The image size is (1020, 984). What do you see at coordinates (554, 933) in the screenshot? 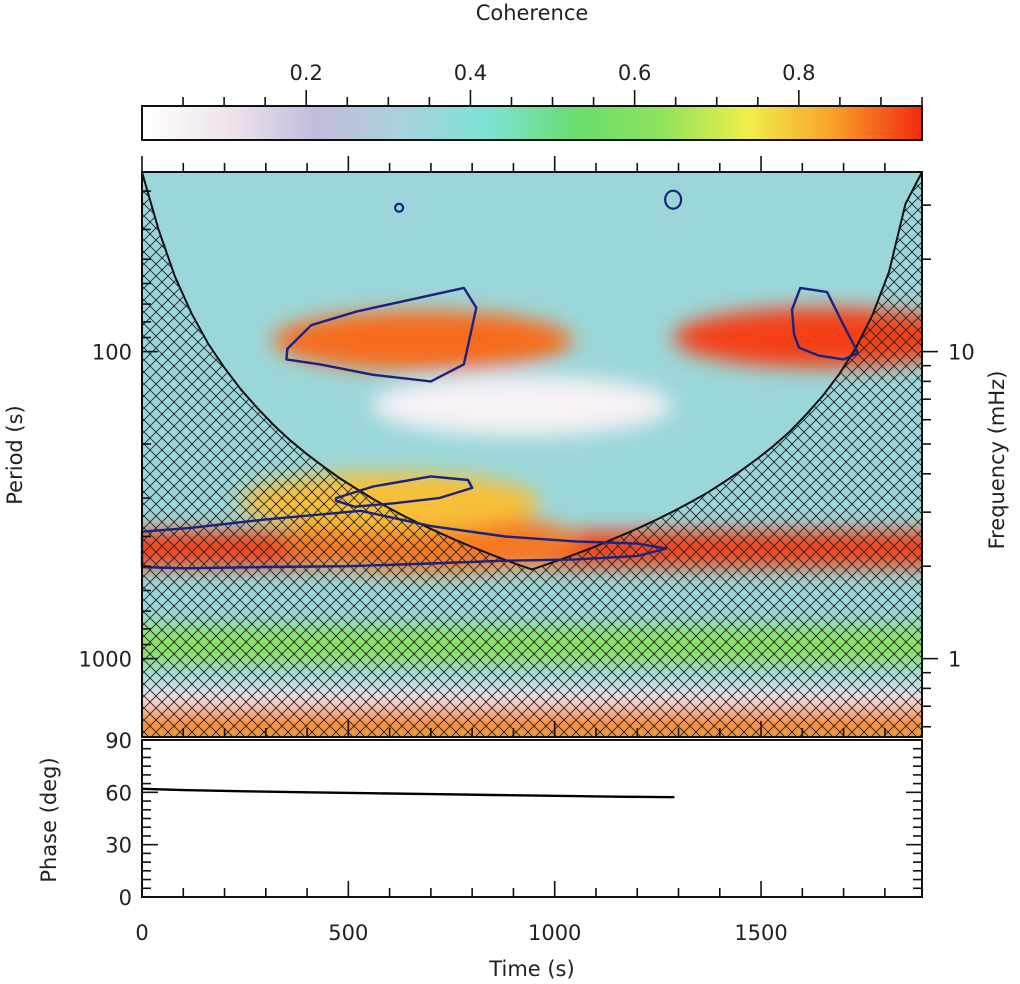
I see `time-tick-label: 1000` at bounding box center [554, 933].